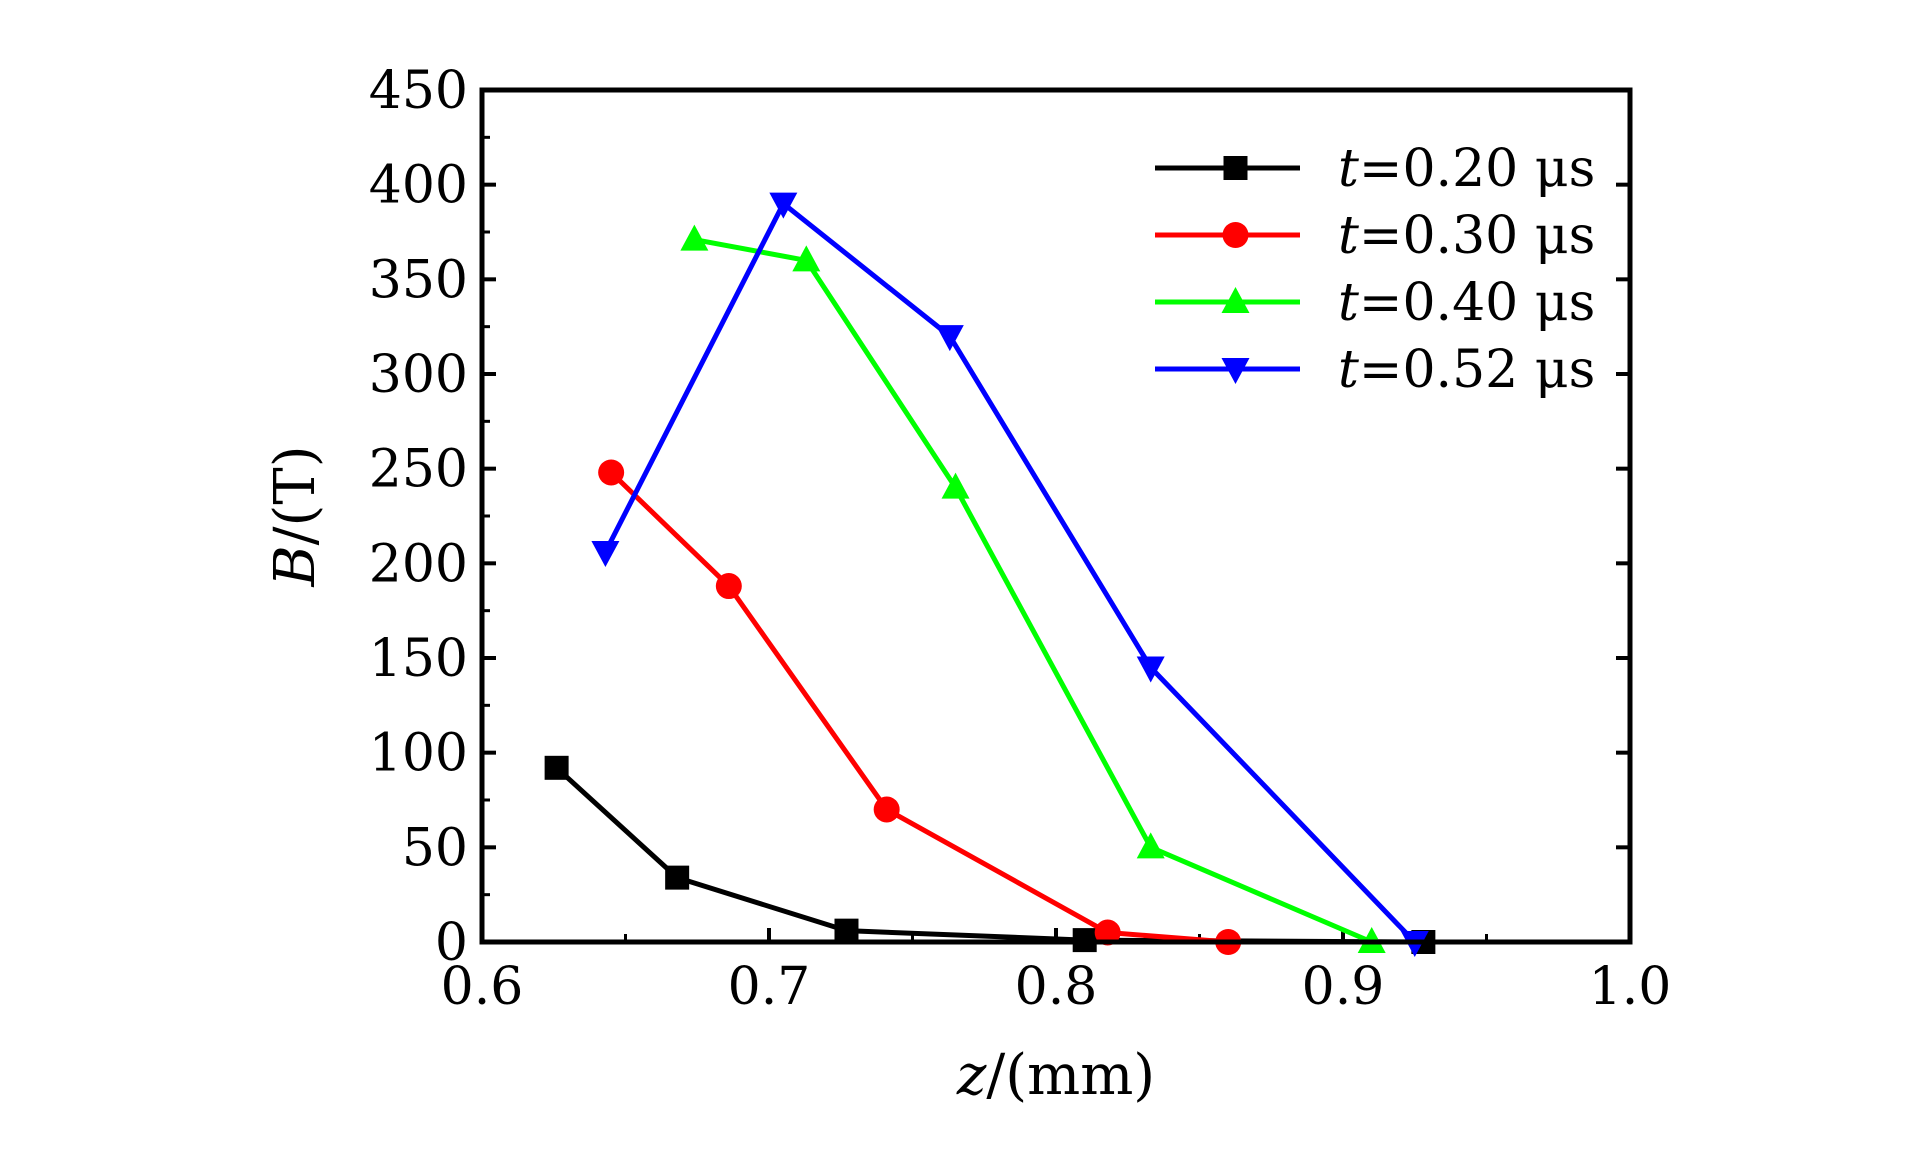 The image size is (1923, 1169). What do you see at coordinates (418, 659) in the screenshot?
I see `y-tick-label: 150` at bounding box center [418, 659].